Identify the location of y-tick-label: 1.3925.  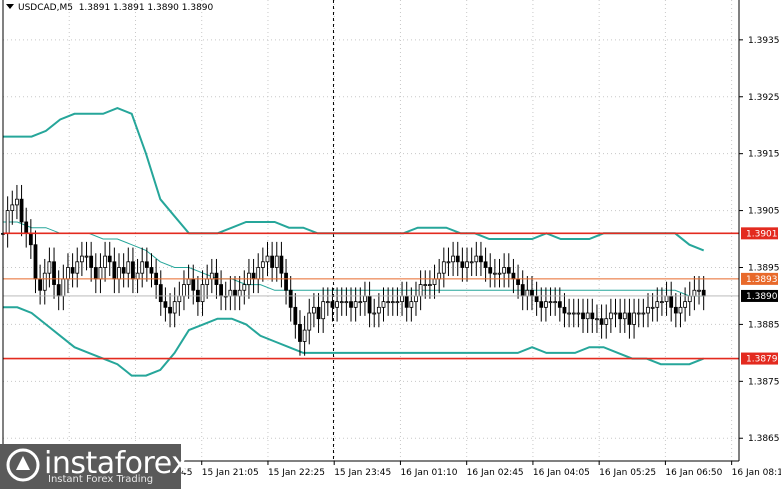
(764, 98).